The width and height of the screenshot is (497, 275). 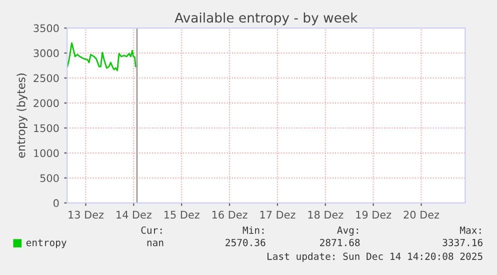 I want to click on x-tick-label: 13 Dez, so click(x=86, y=214).